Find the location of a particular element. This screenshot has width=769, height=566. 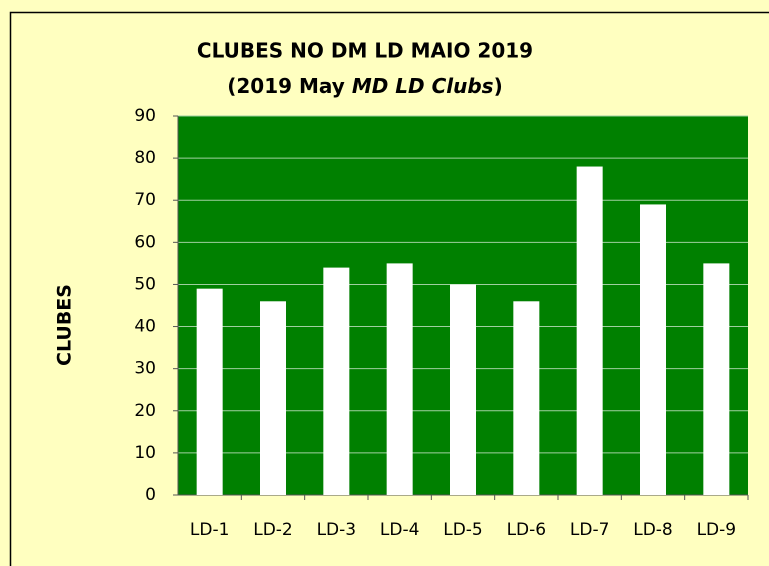

chart-subtitle: (2019 May MD LD Clubs) is located at coordinates (364, 86).